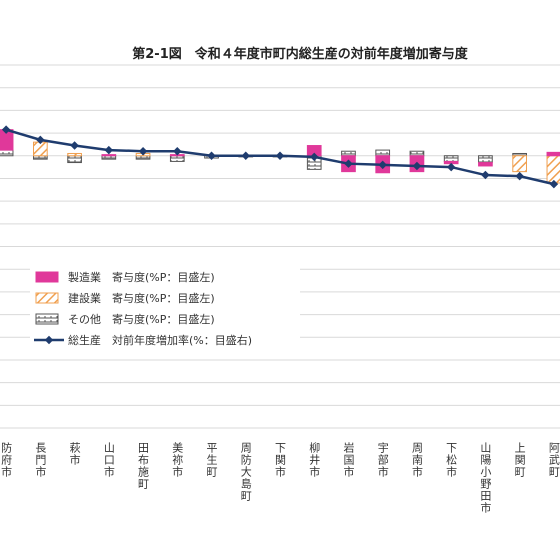  I want to click on legend-label: その他 寄与度(%P：目盛左), so click(141, 319).